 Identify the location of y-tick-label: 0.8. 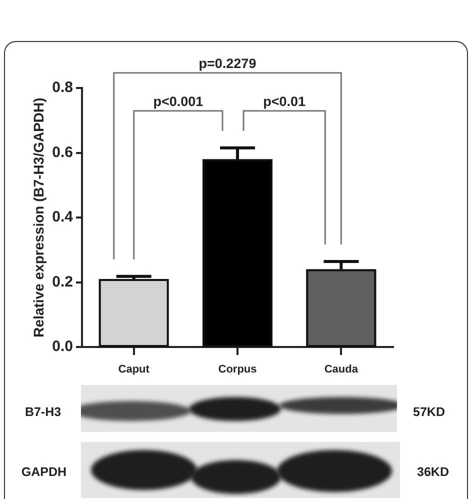
(62, 87).